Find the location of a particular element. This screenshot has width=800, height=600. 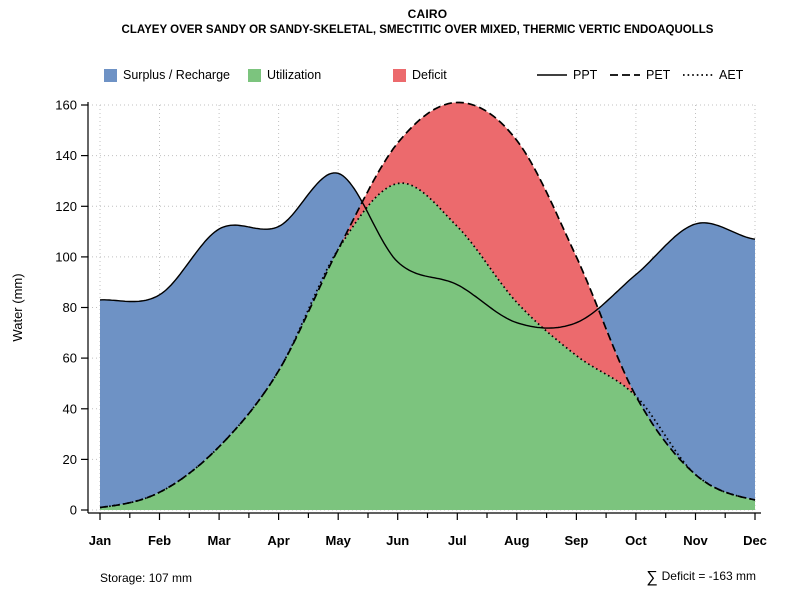

y-tick-label: 120 is located at coordinates (66, 206).